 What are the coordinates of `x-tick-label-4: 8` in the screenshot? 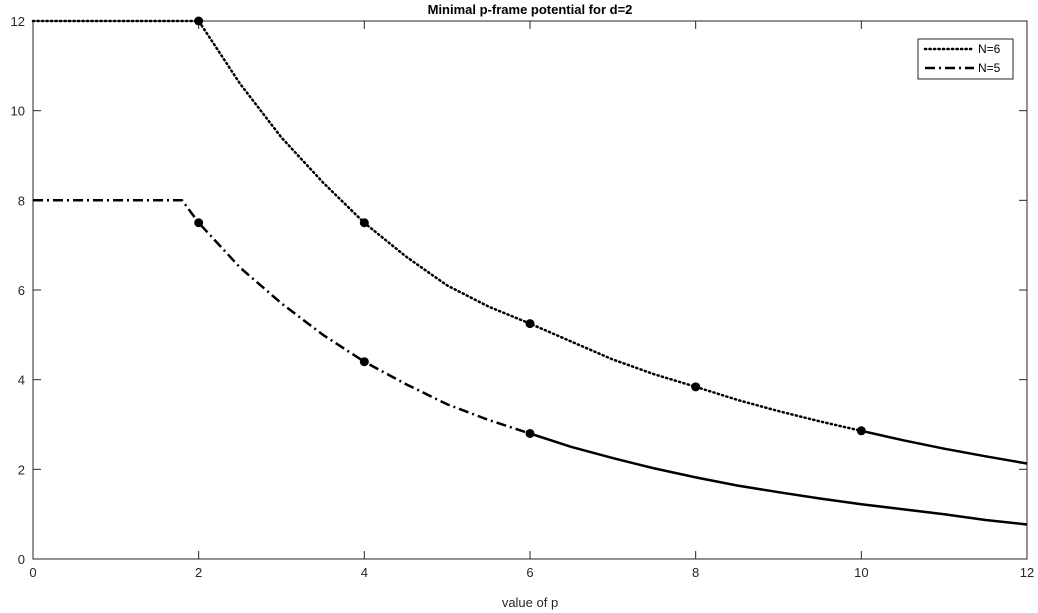 It's located at (695, 572).